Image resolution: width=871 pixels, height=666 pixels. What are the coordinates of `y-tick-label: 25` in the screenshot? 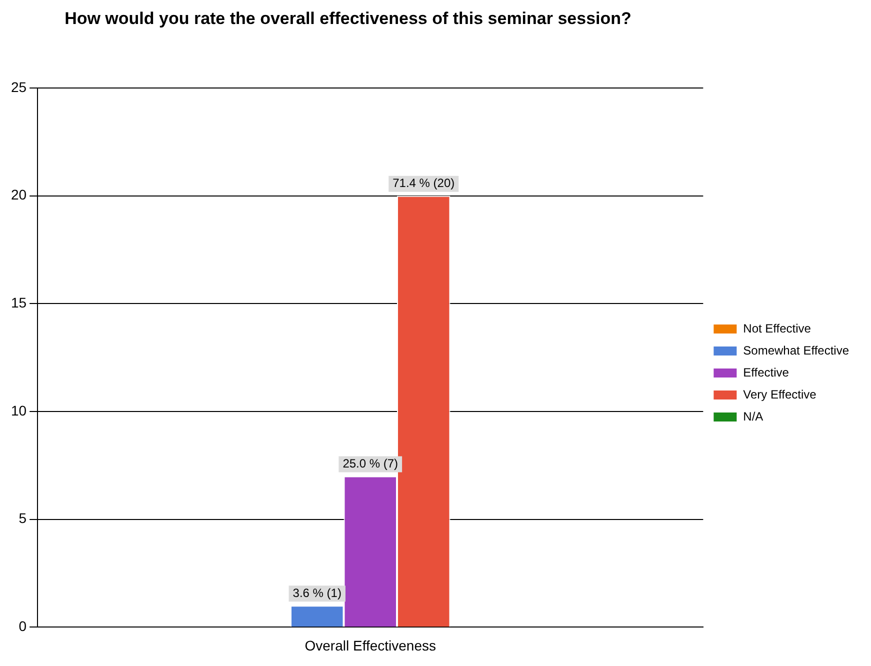 It's located at (18, 86).